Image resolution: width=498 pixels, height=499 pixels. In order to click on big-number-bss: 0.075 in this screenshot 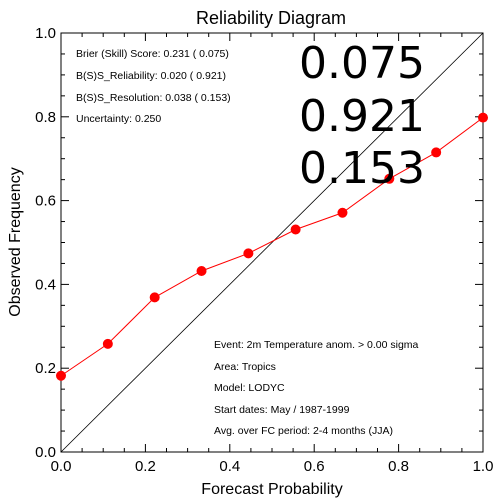, I will do `click(362, 63)`.